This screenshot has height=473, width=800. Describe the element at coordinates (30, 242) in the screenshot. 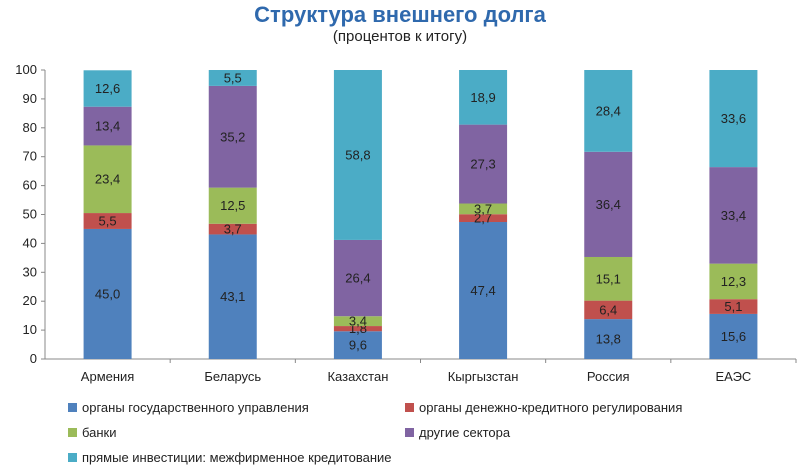

I see `y-tick-label: 40` at that location.